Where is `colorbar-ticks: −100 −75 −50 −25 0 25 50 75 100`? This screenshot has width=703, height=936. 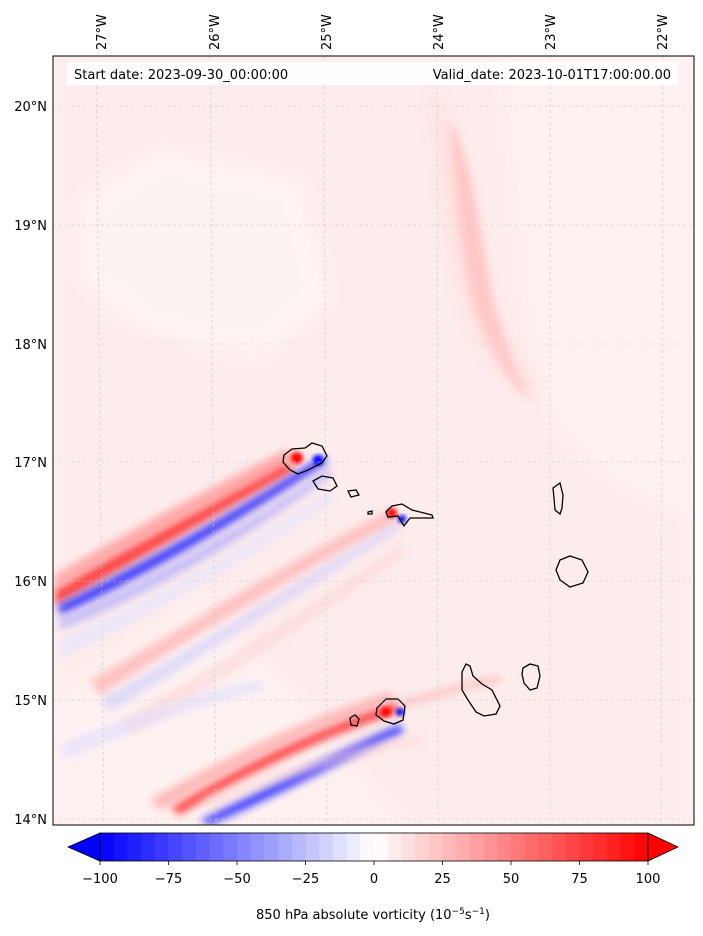
colorbar-ticks: −100 −75 −50 −25 0 25 50 75 100 is located at coordinates (371, 874).